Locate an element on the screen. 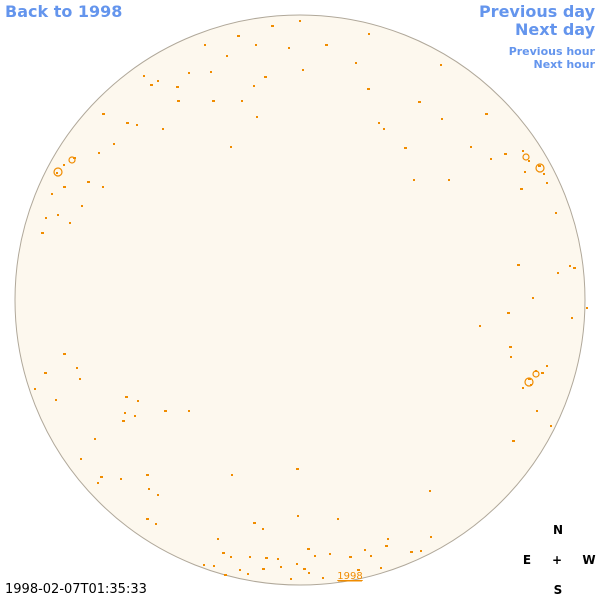 The height and width of the screenshot is (600, 600). compass-west: W is located at coordinates (589, 560).